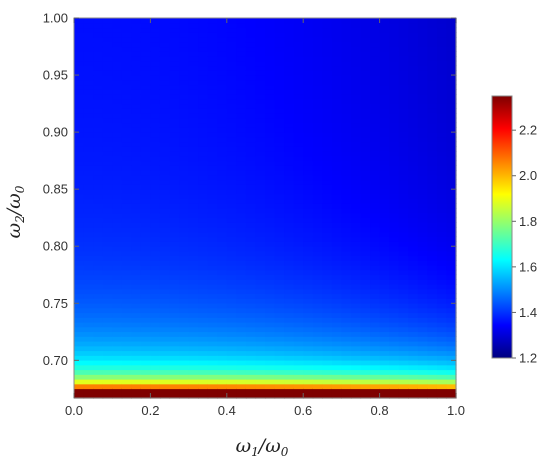 The height and width of the screenshot is (465, 550). Describe the element at coordinates (528, 312) in the screenshot. I see `colorbar-tick-label: 1.4` at that location.